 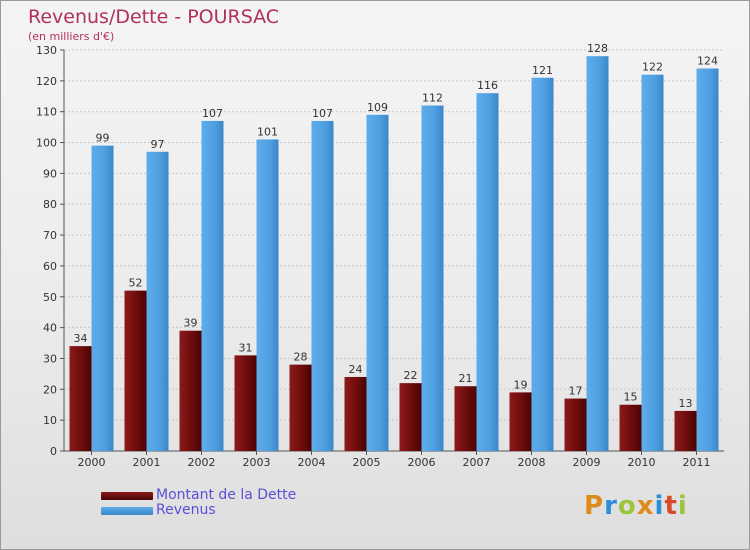 What do you see at coordinates (477, 462) in the screenshot?
I see `x-tick-label: 2007` at bounding box center [477, 462].